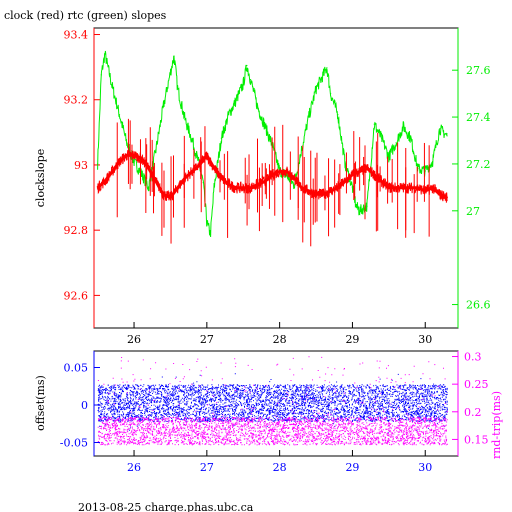 The width and height of the screenshot is (512, 512). I want to click on top-right-tick-label: 27.4, so click(478, 117).